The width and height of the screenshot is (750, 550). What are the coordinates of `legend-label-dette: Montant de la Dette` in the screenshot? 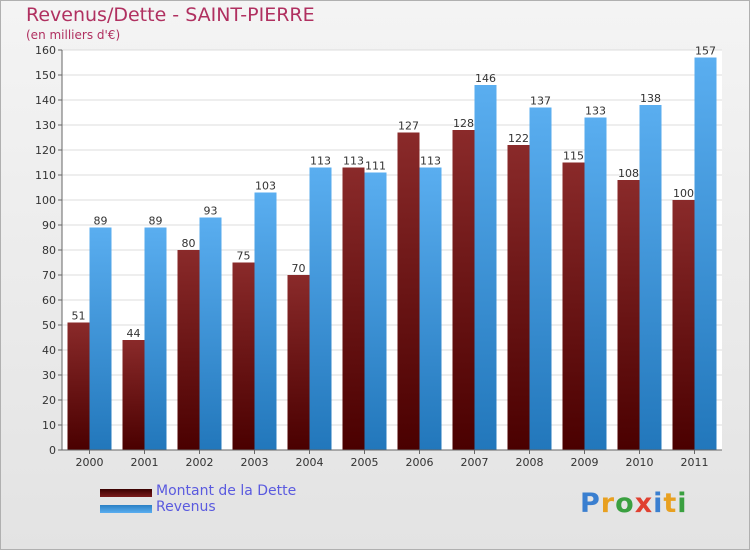 It's located at (226, 491).